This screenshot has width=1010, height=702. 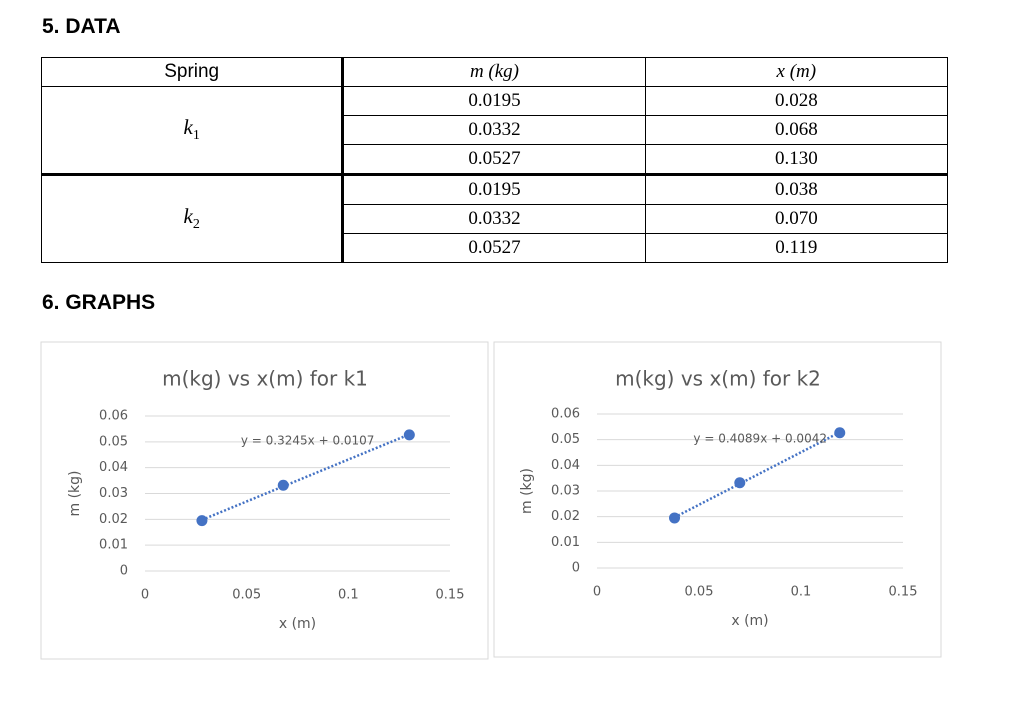 I want to click on header-cell: Spring, so click(x=192, y=72).